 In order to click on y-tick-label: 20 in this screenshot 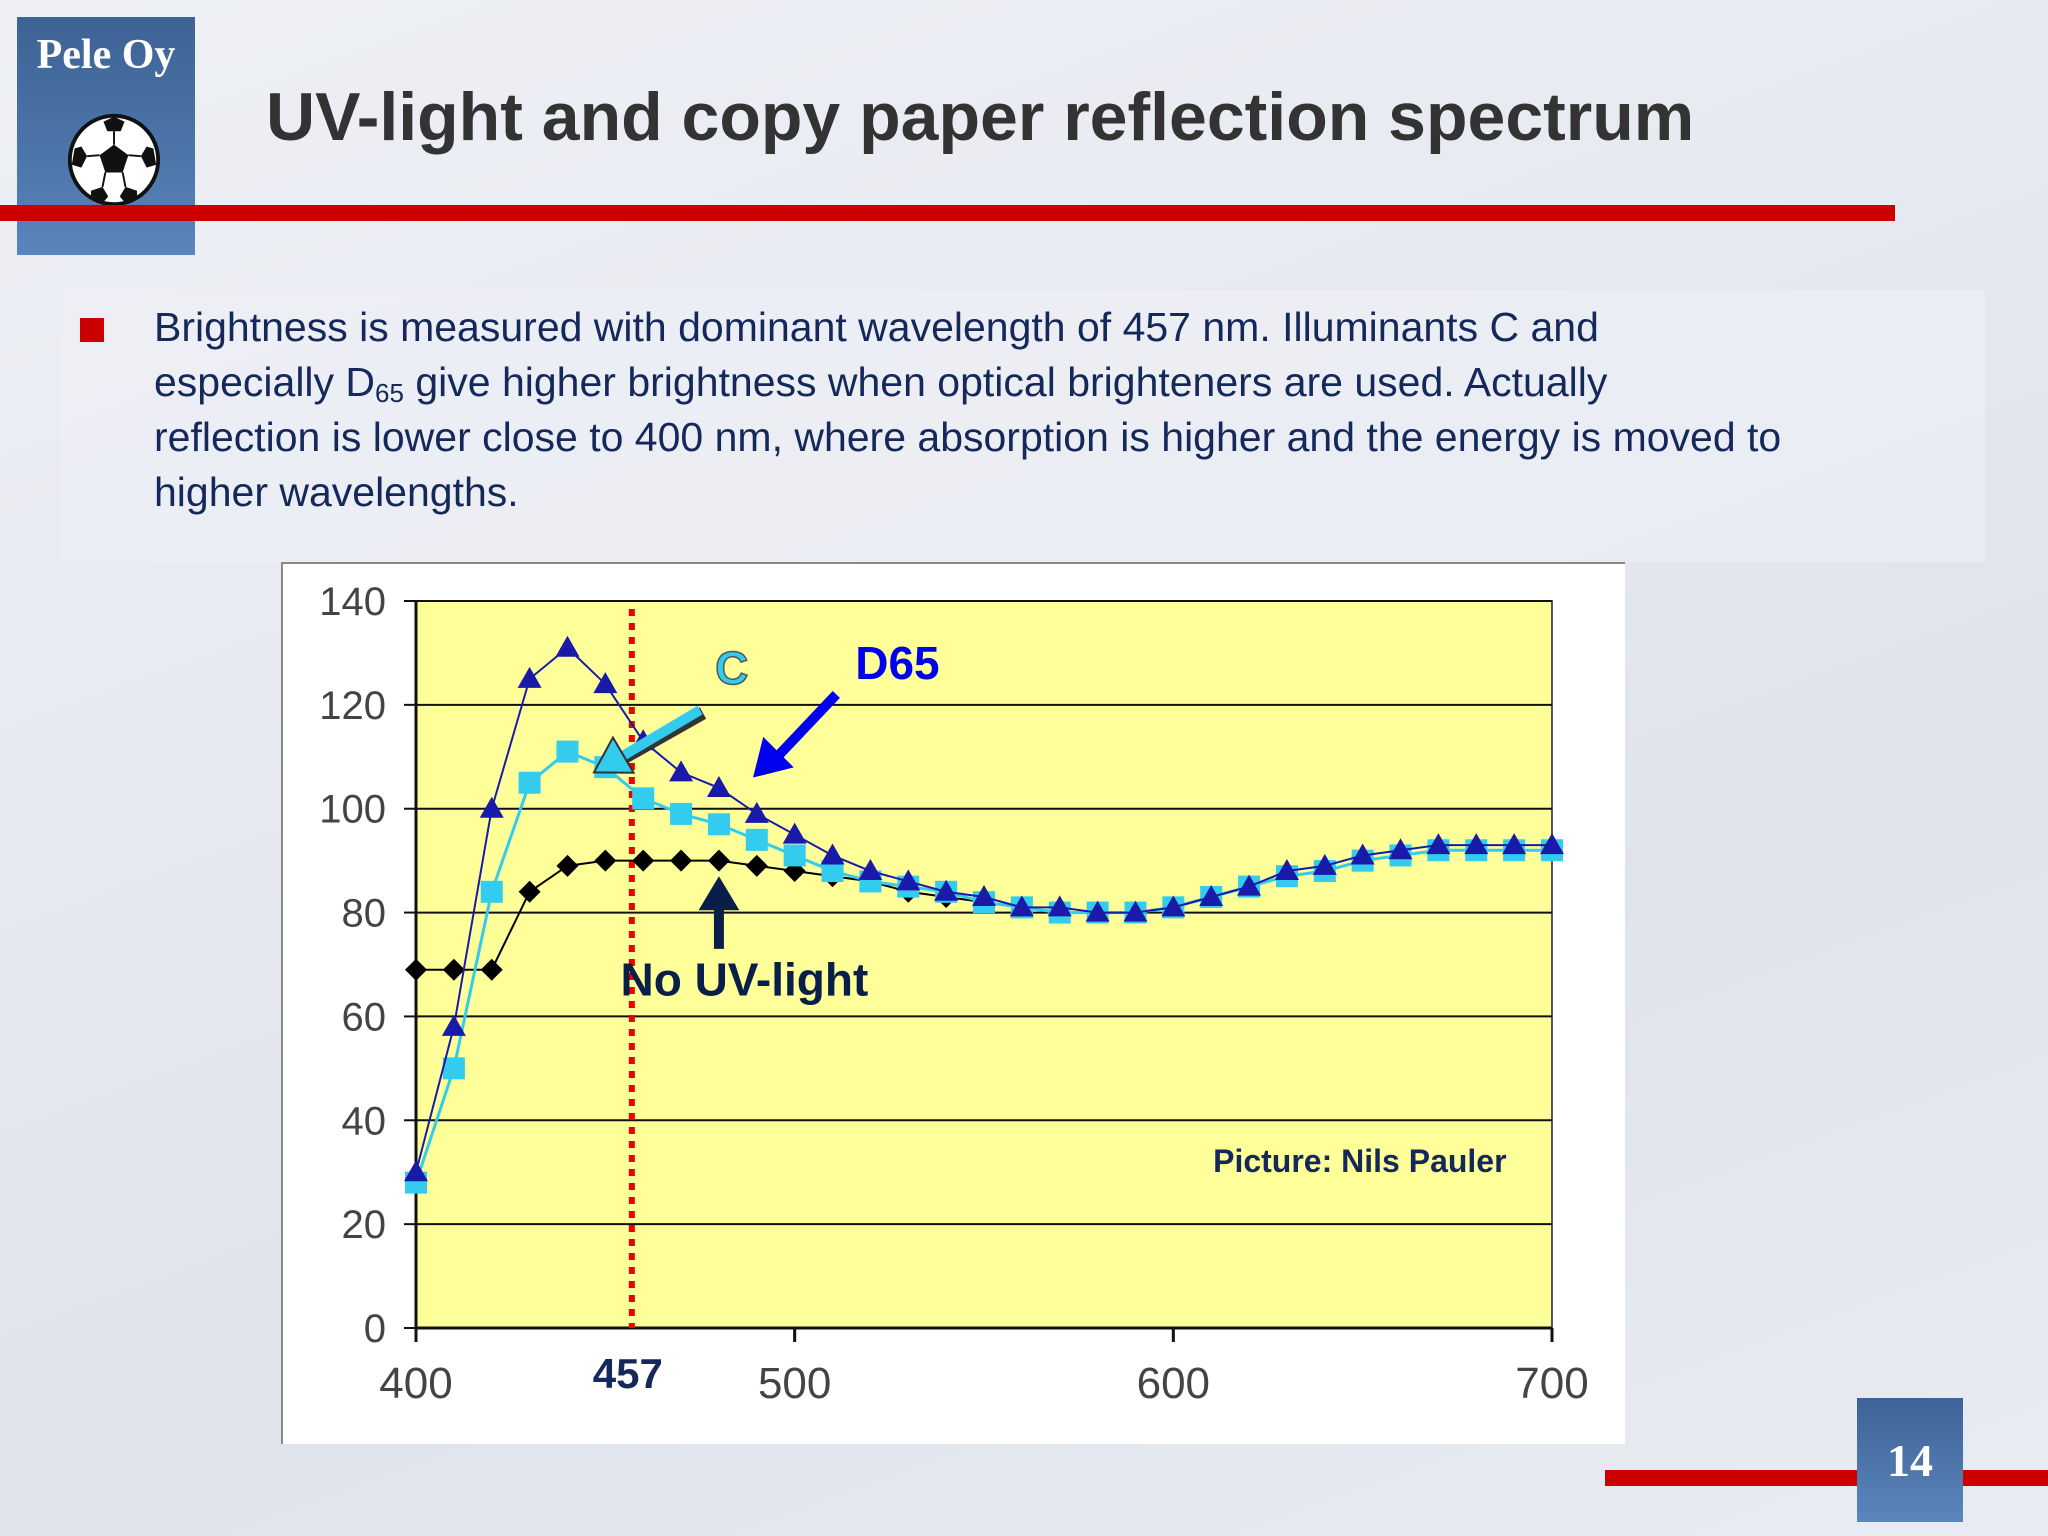, I will do `click(364, 1225)`.